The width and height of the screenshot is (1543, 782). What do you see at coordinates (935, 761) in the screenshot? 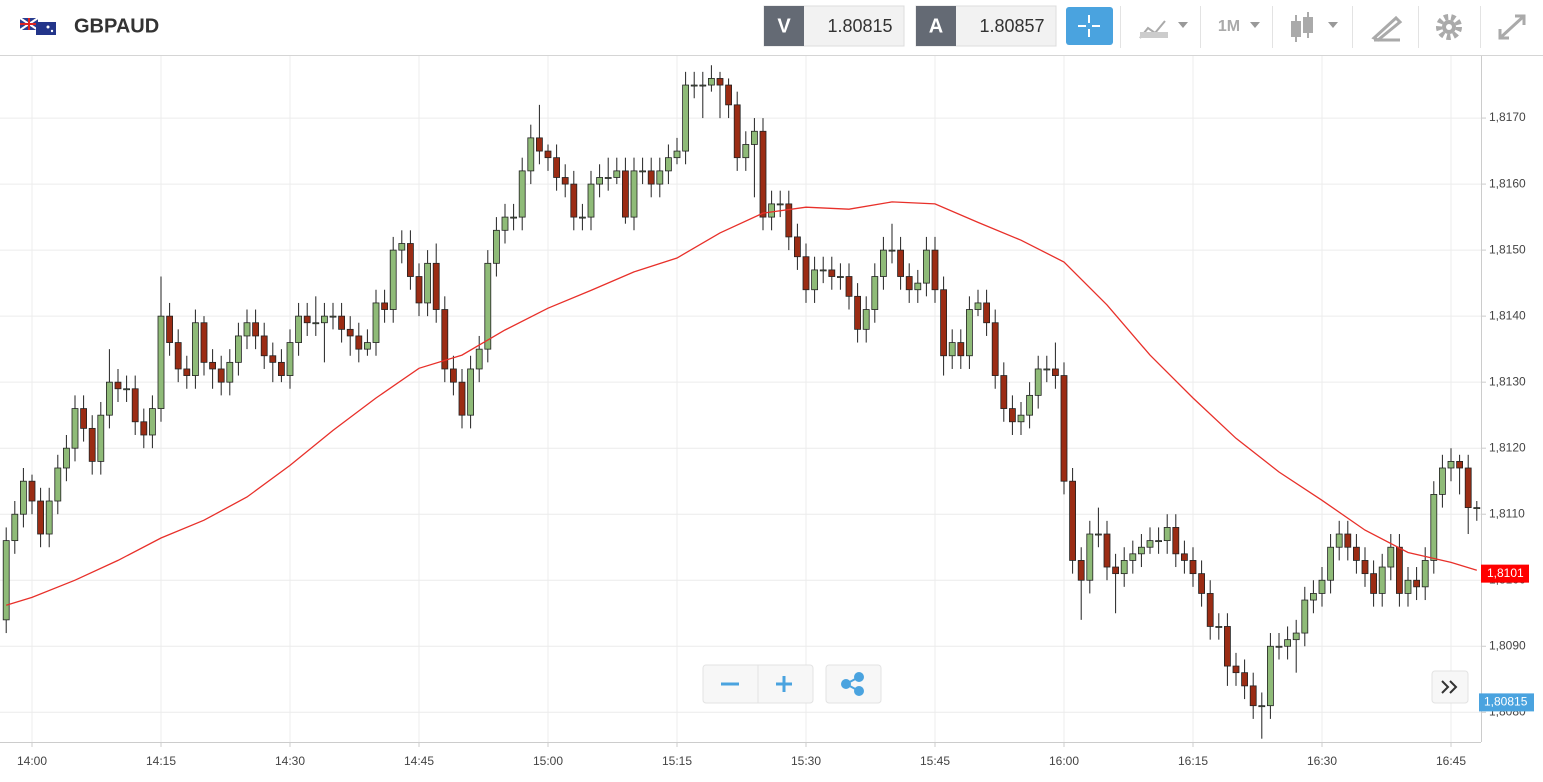
I see `x-tick-label: 15:45` at bounding box center [935, 761].